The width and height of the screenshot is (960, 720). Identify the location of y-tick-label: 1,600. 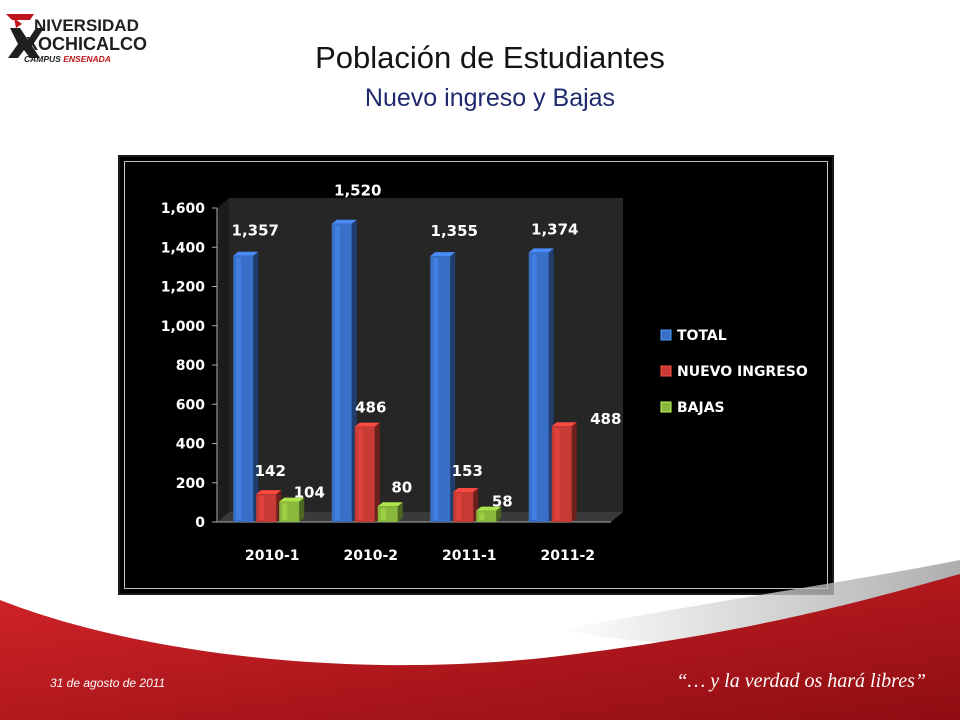
(183, 209).